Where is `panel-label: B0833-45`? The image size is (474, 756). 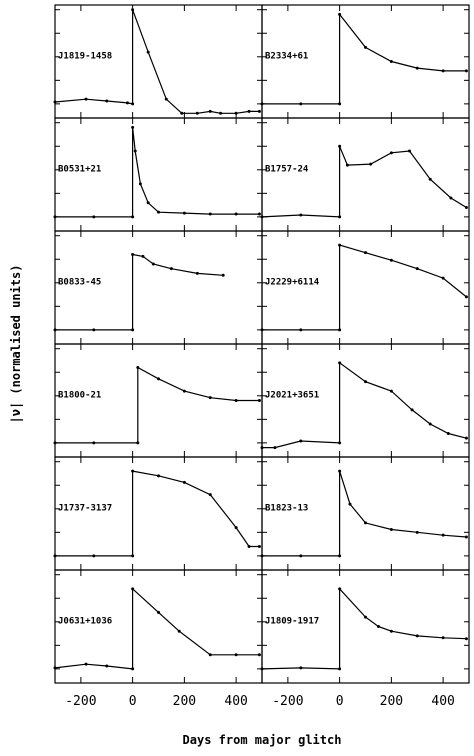 panel-label: B0833-45 is located at coordinates (79, 282).